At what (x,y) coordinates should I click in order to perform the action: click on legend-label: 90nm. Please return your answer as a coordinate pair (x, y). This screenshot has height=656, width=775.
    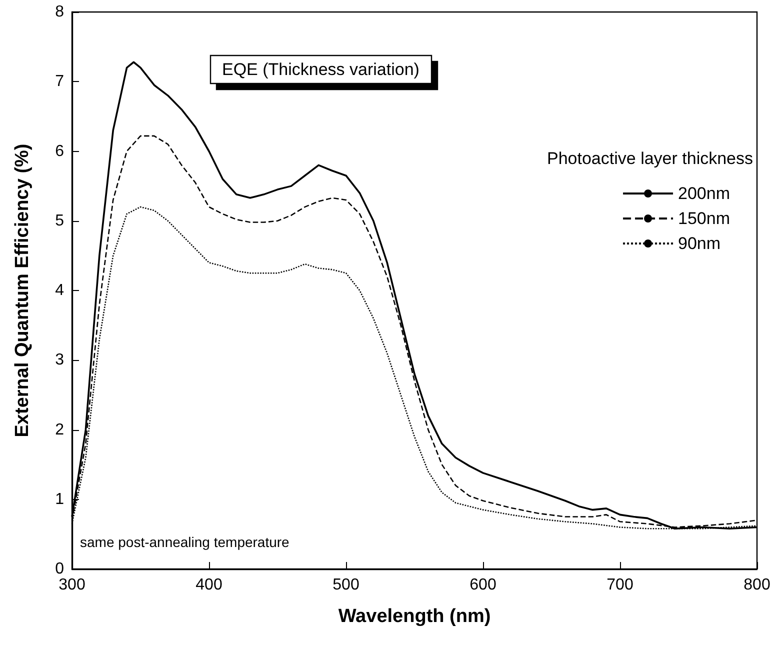
    Looking at the image, I should click on (699, 243).